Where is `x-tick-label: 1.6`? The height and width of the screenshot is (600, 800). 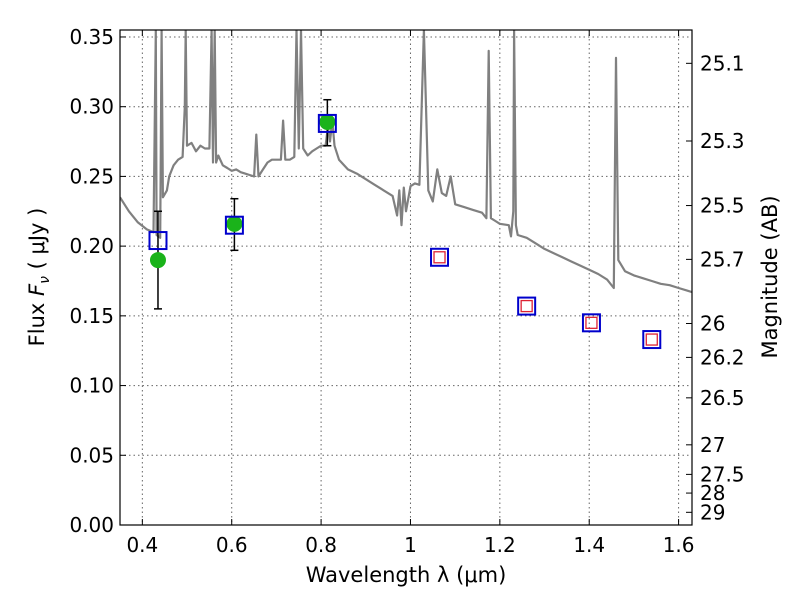 x-tick-label: 1.6 is located at coordinates (679, 545).